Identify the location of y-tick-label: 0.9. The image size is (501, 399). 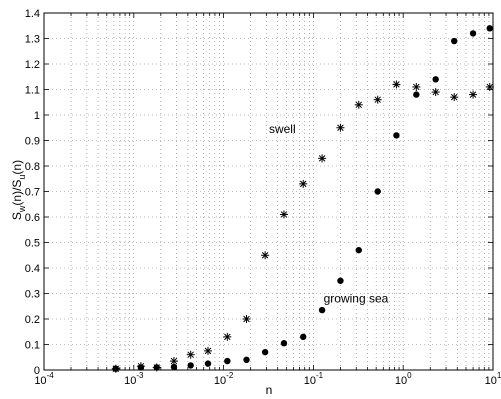
(32, 142).